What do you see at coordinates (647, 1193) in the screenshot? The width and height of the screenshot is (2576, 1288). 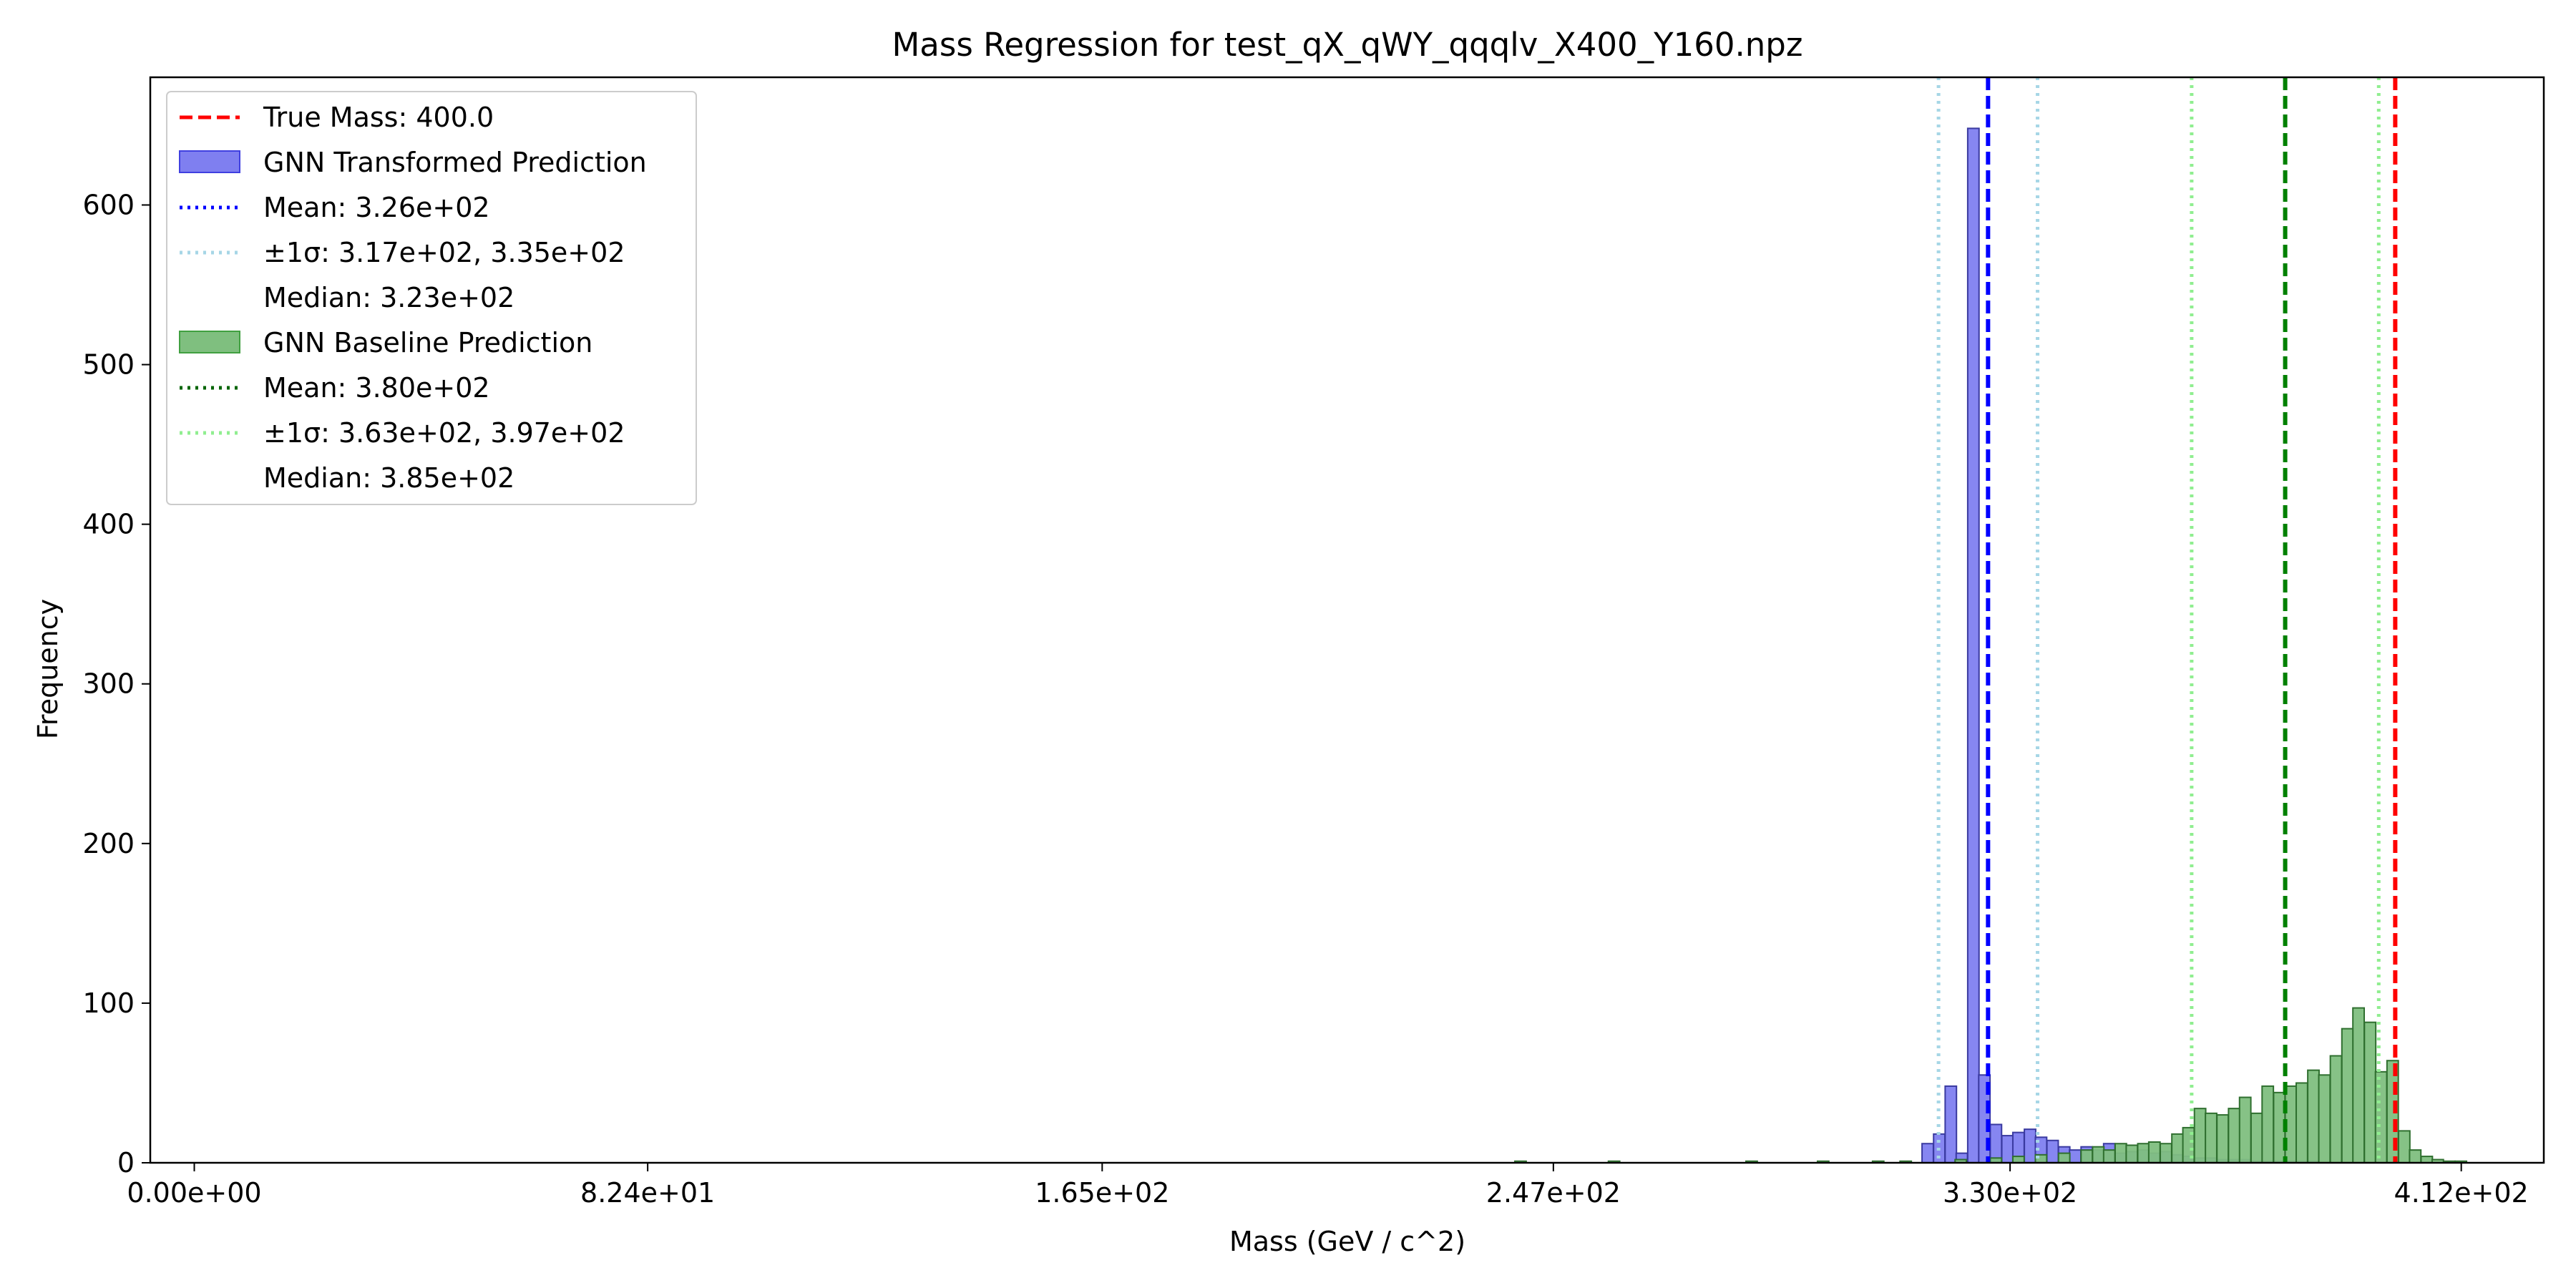 I see `x-tick-label-1: 8.24e+01` at bounding box center [647, 1193].